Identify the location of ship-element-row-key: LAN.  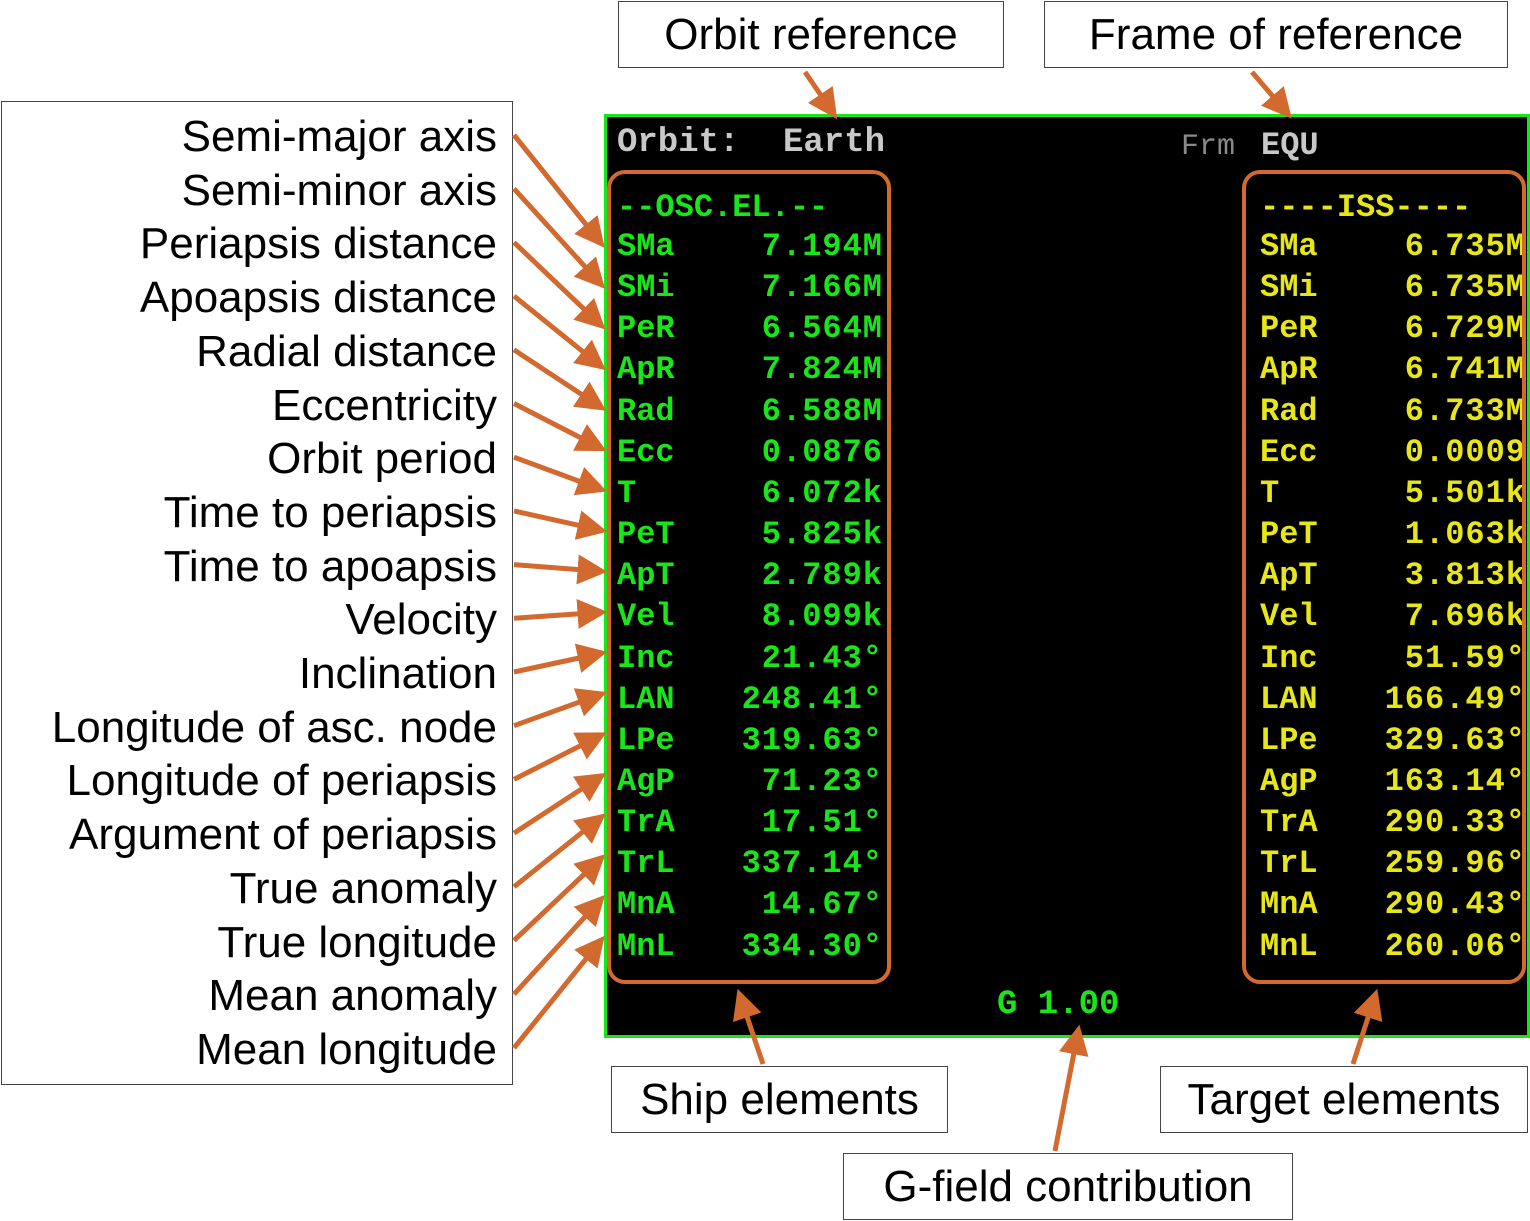
(646, 699).